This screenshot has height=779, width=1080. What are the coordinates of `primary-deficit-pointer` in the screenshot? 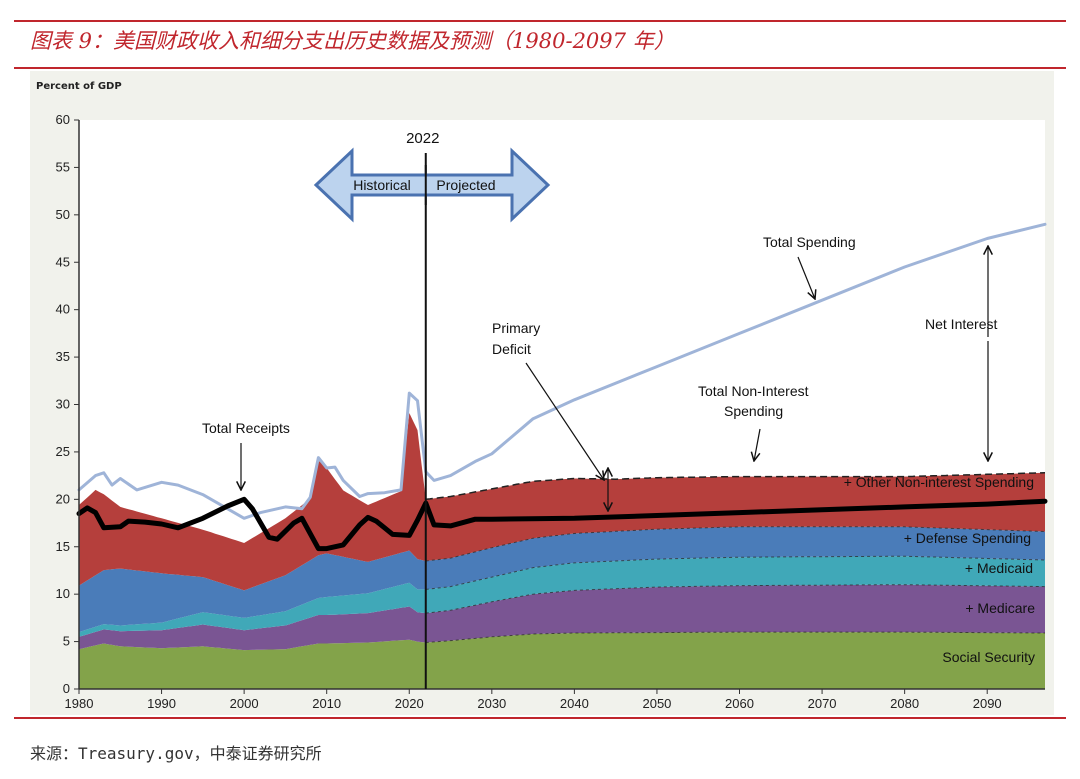 It's located at (564, 421).